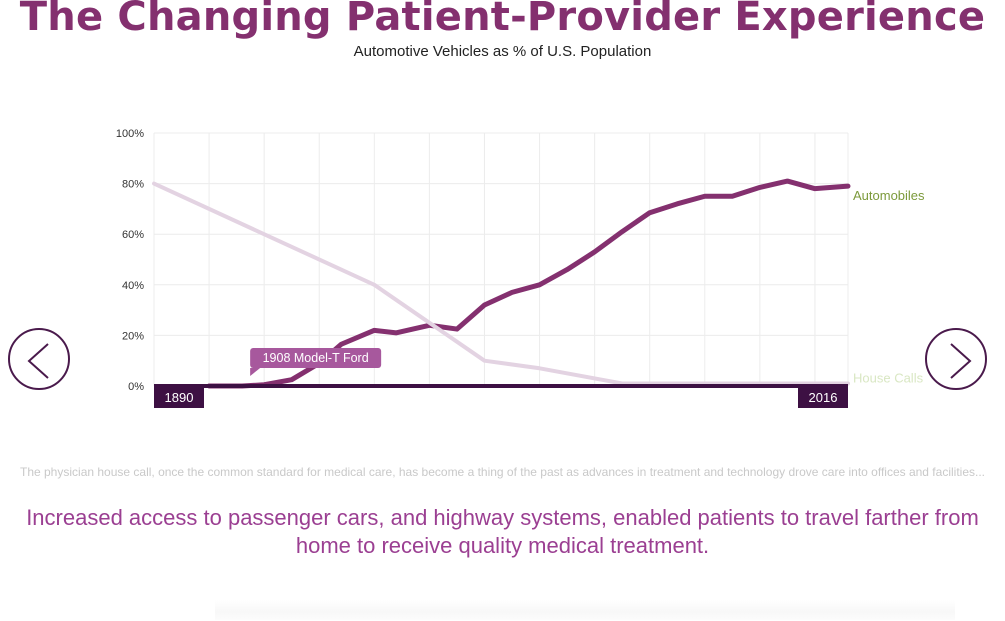 The width and height of the screenshot is (1005, 621). I want to click on page-title: The Changing Patient-Provider Experience, so click(502, 20).